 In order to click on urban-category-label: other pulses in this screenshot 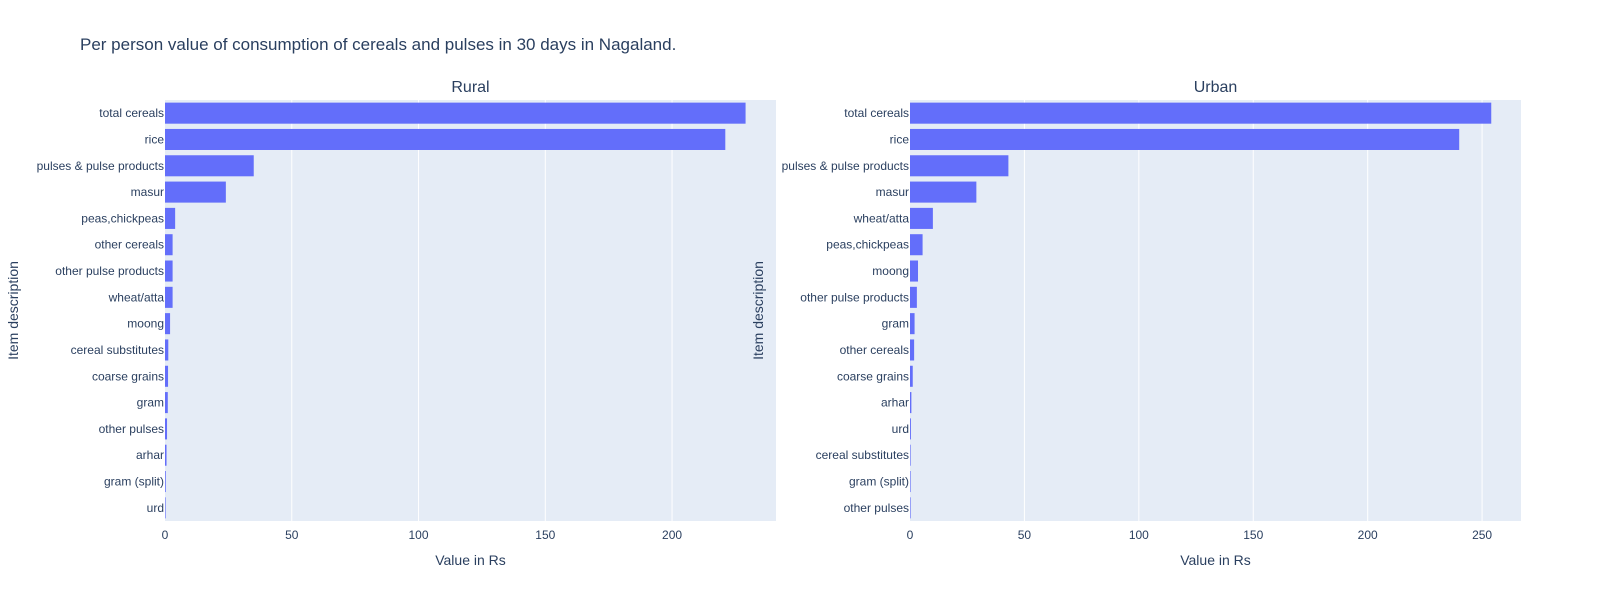, I will do `click(876, 508)`.